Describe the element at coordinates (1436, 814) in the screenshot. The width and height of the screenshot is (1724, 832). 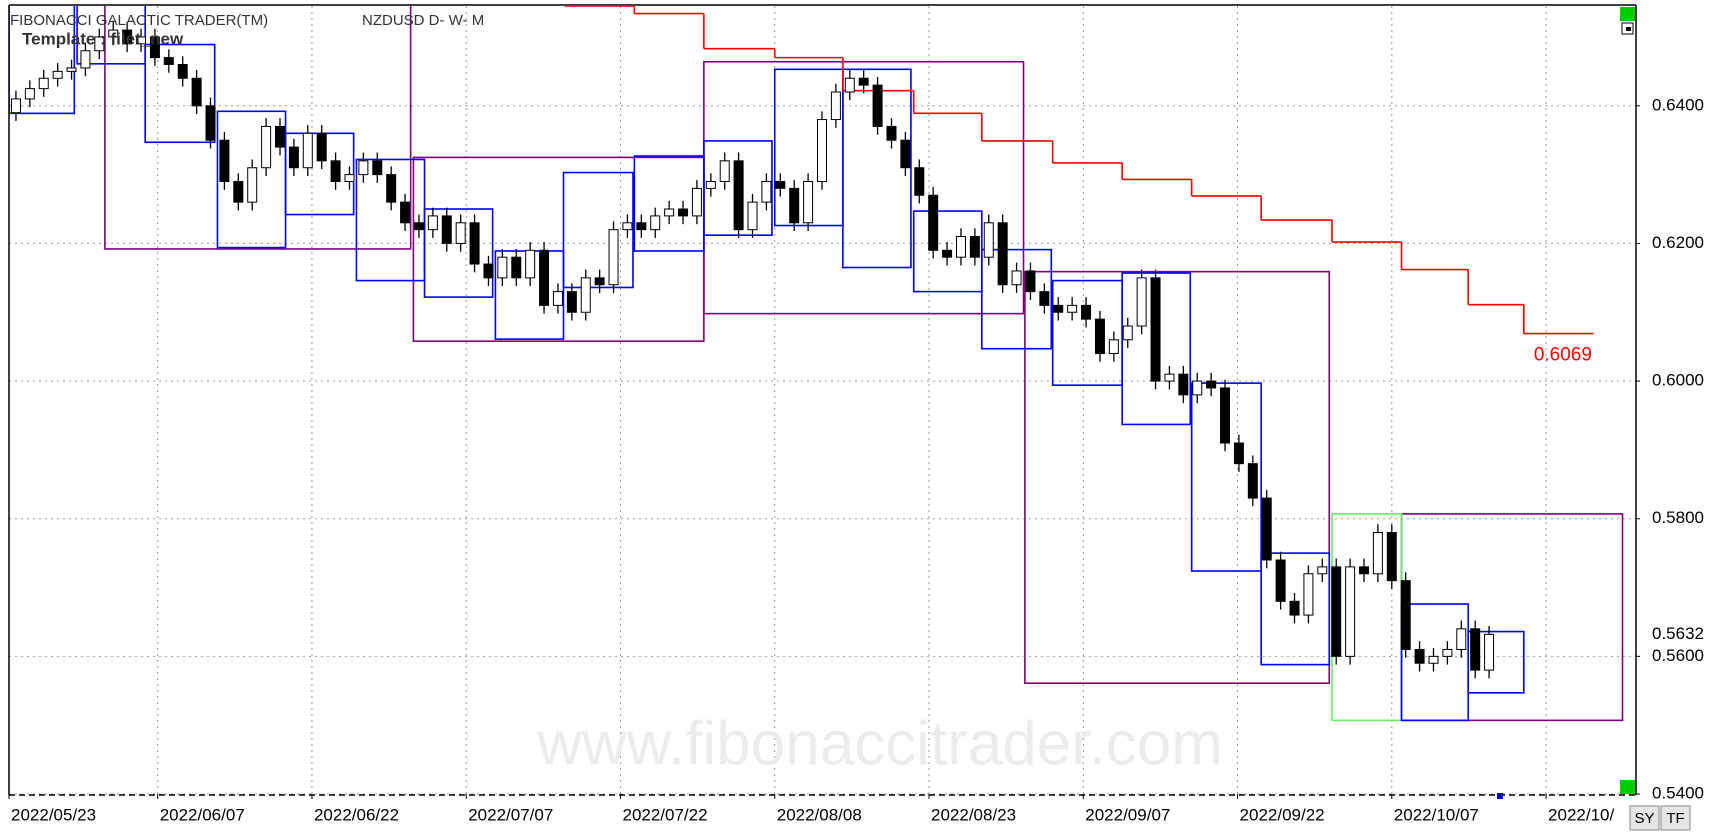
I see `x-tick-label: 2022/10/07` at that location.